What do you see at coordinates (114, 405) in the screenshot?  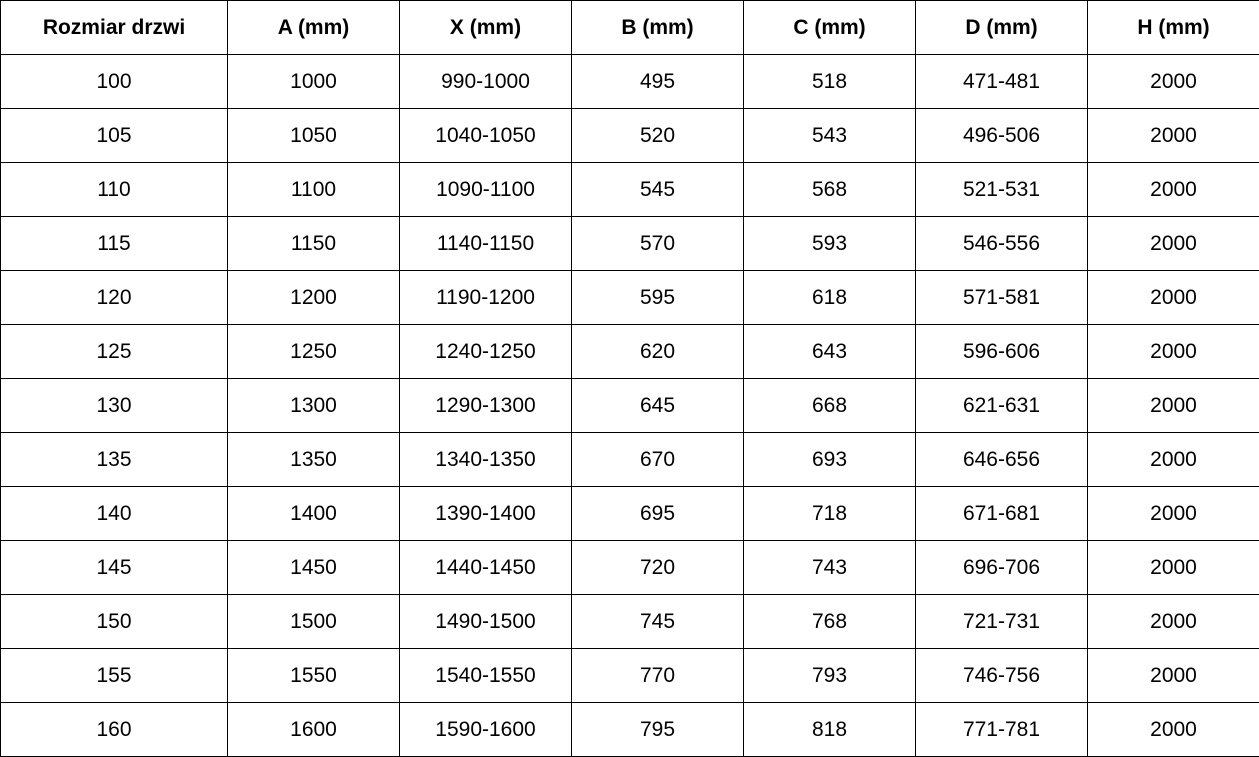 I see `table-cell: 130` at bounding box center [114, 405].